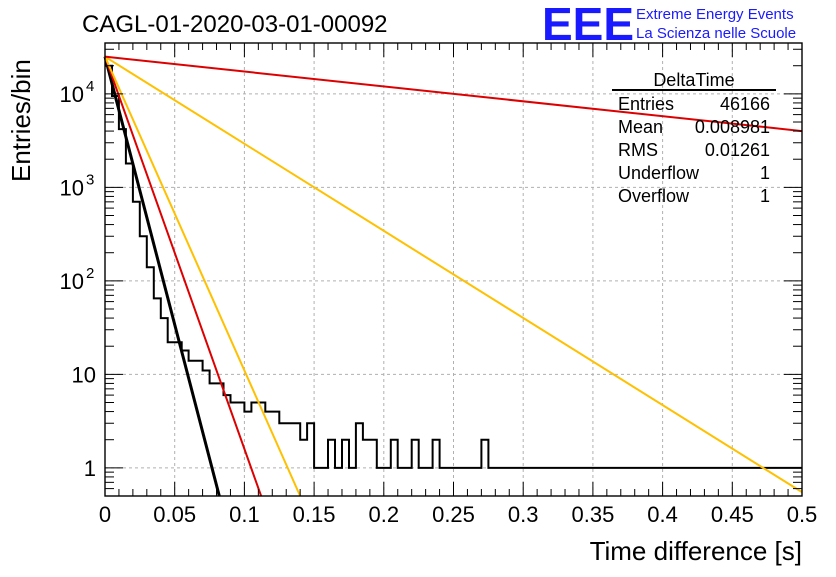  I want to click on x-tick-label: 0.15, so click(314, 514).